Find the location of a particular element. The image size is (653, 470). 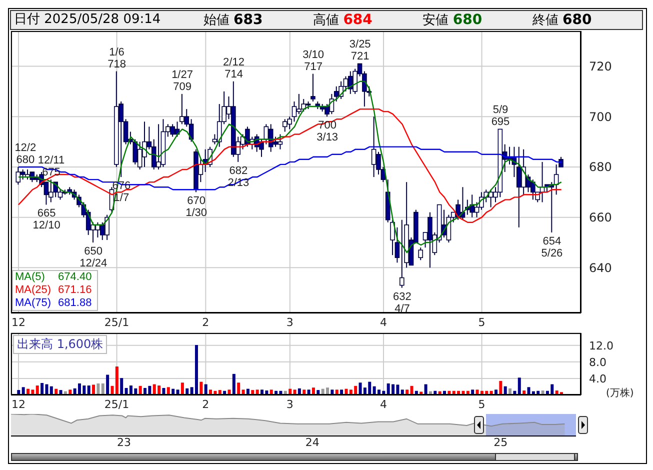

annotation: 670 1/30 is located at coordinates (197, 207).